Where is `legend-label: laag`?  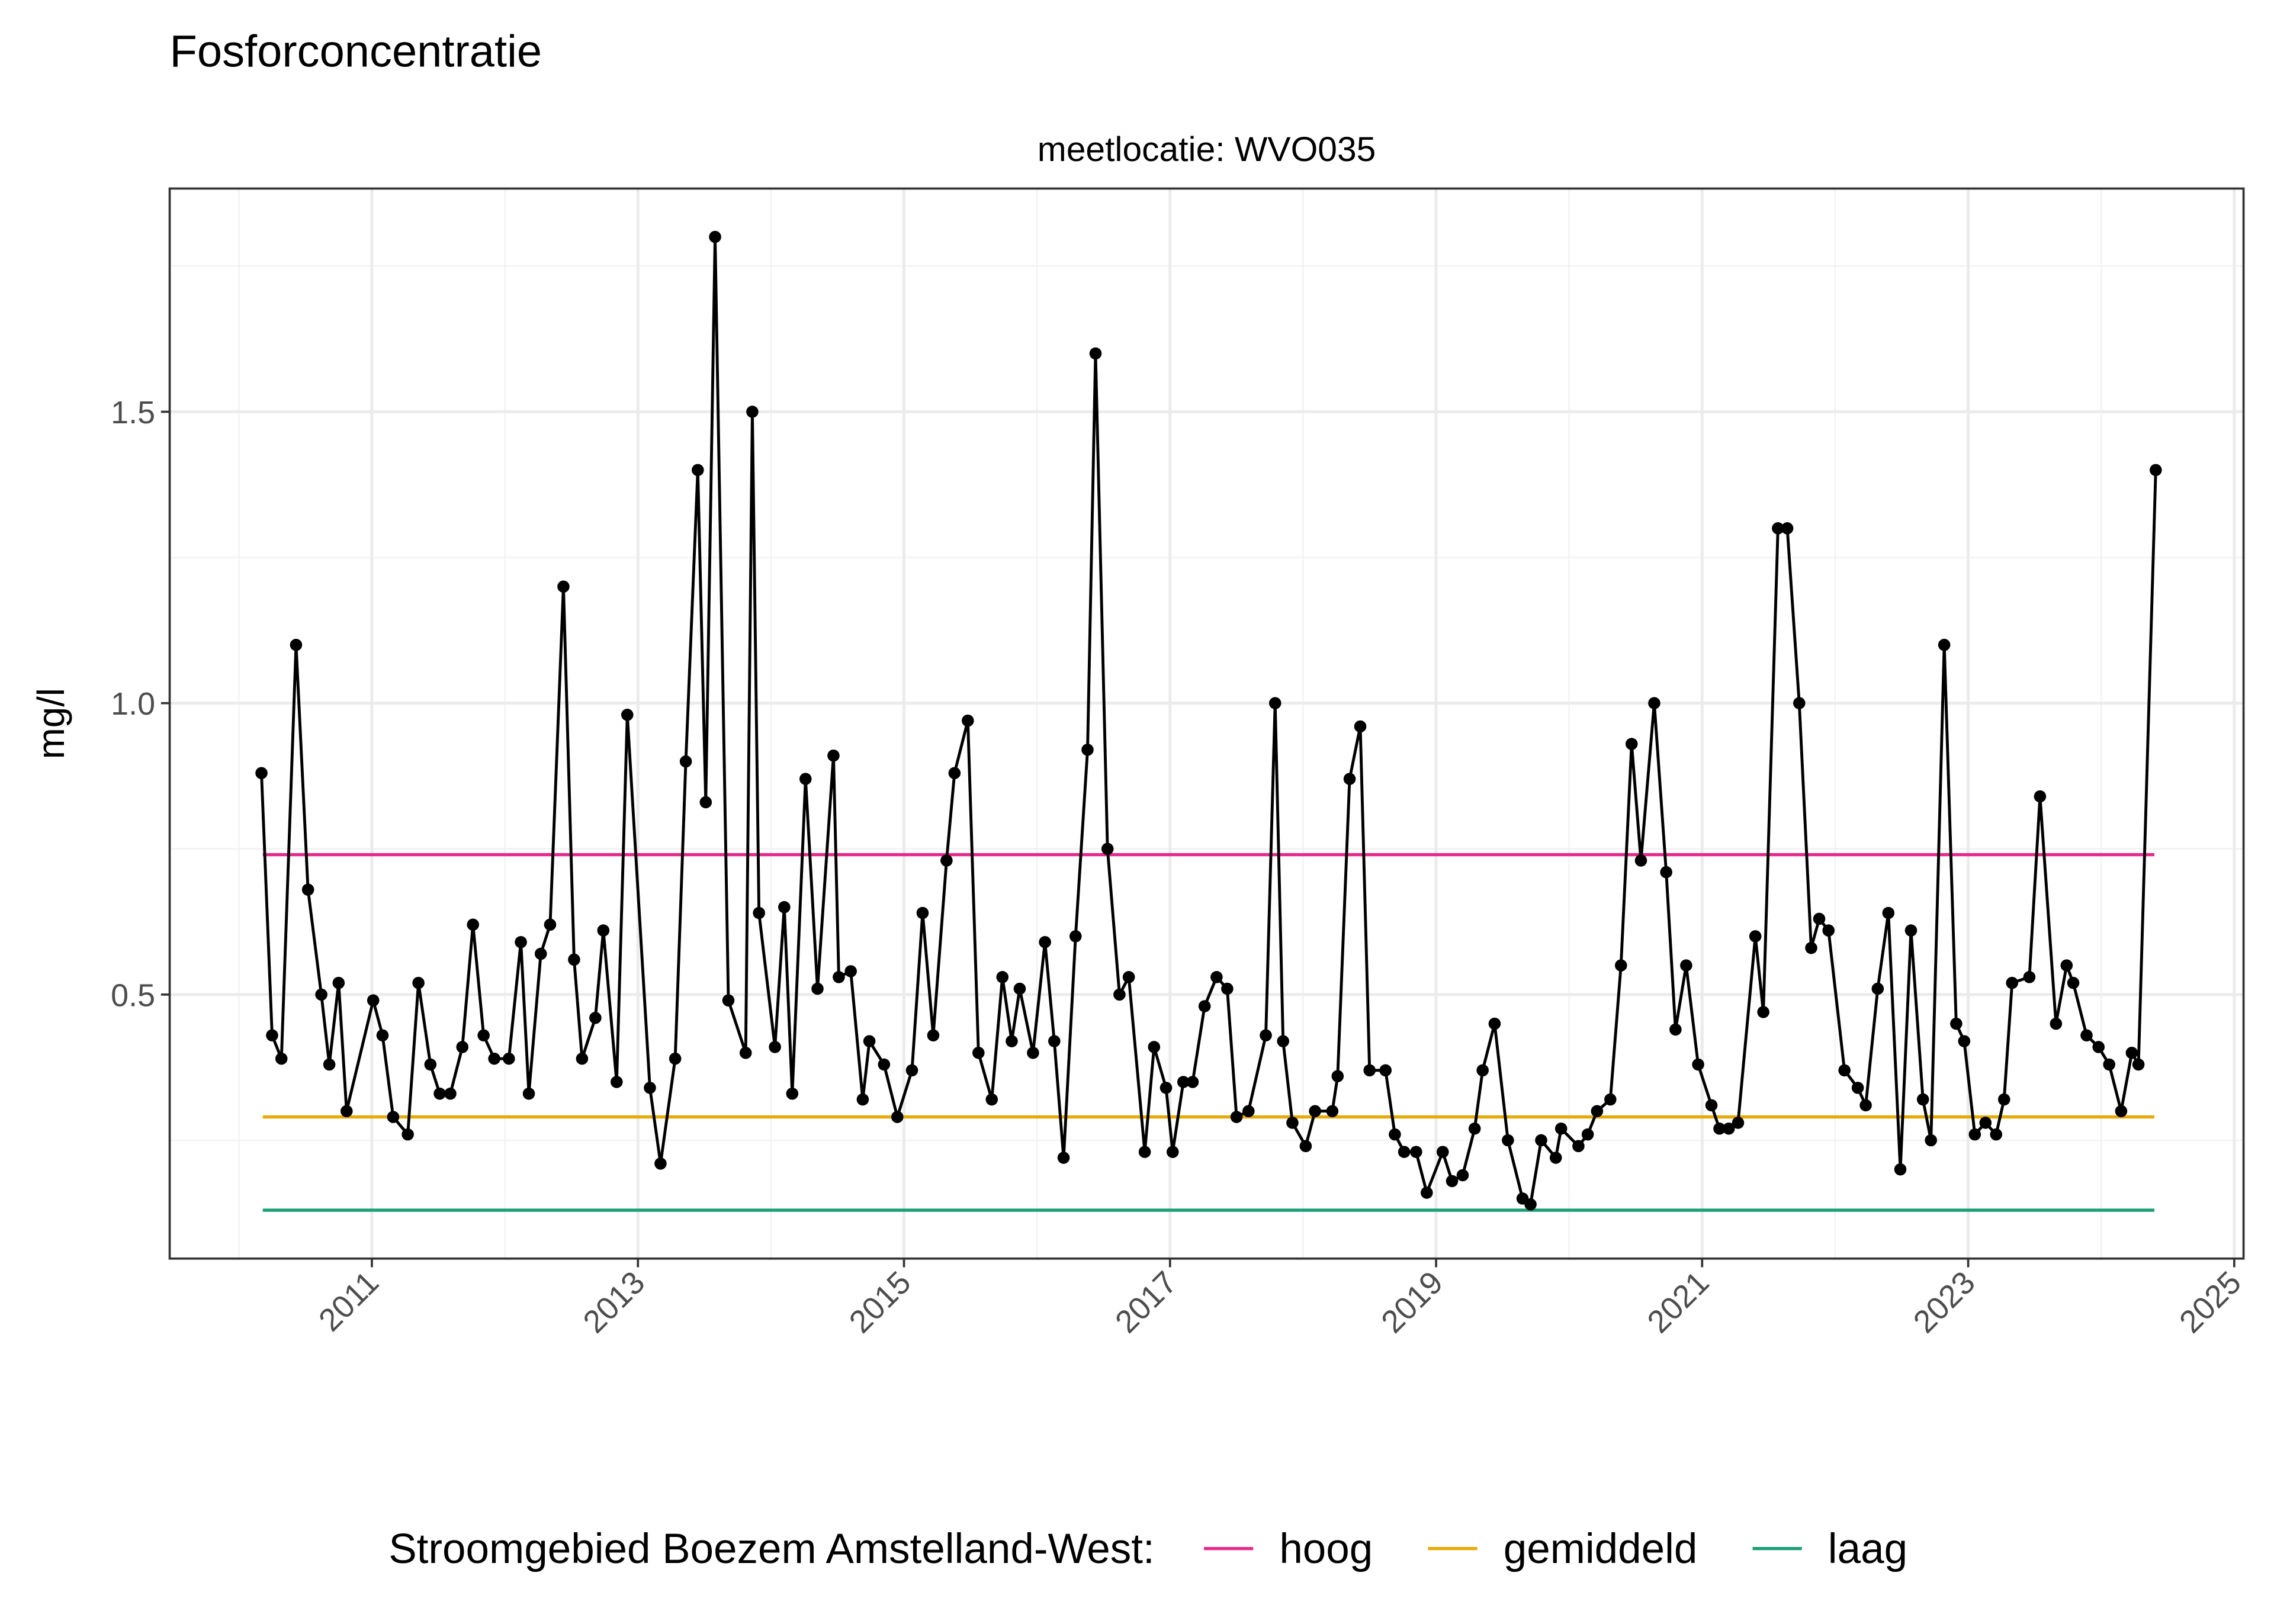 legend-label: laag is located at coordinates (1867, 1549).